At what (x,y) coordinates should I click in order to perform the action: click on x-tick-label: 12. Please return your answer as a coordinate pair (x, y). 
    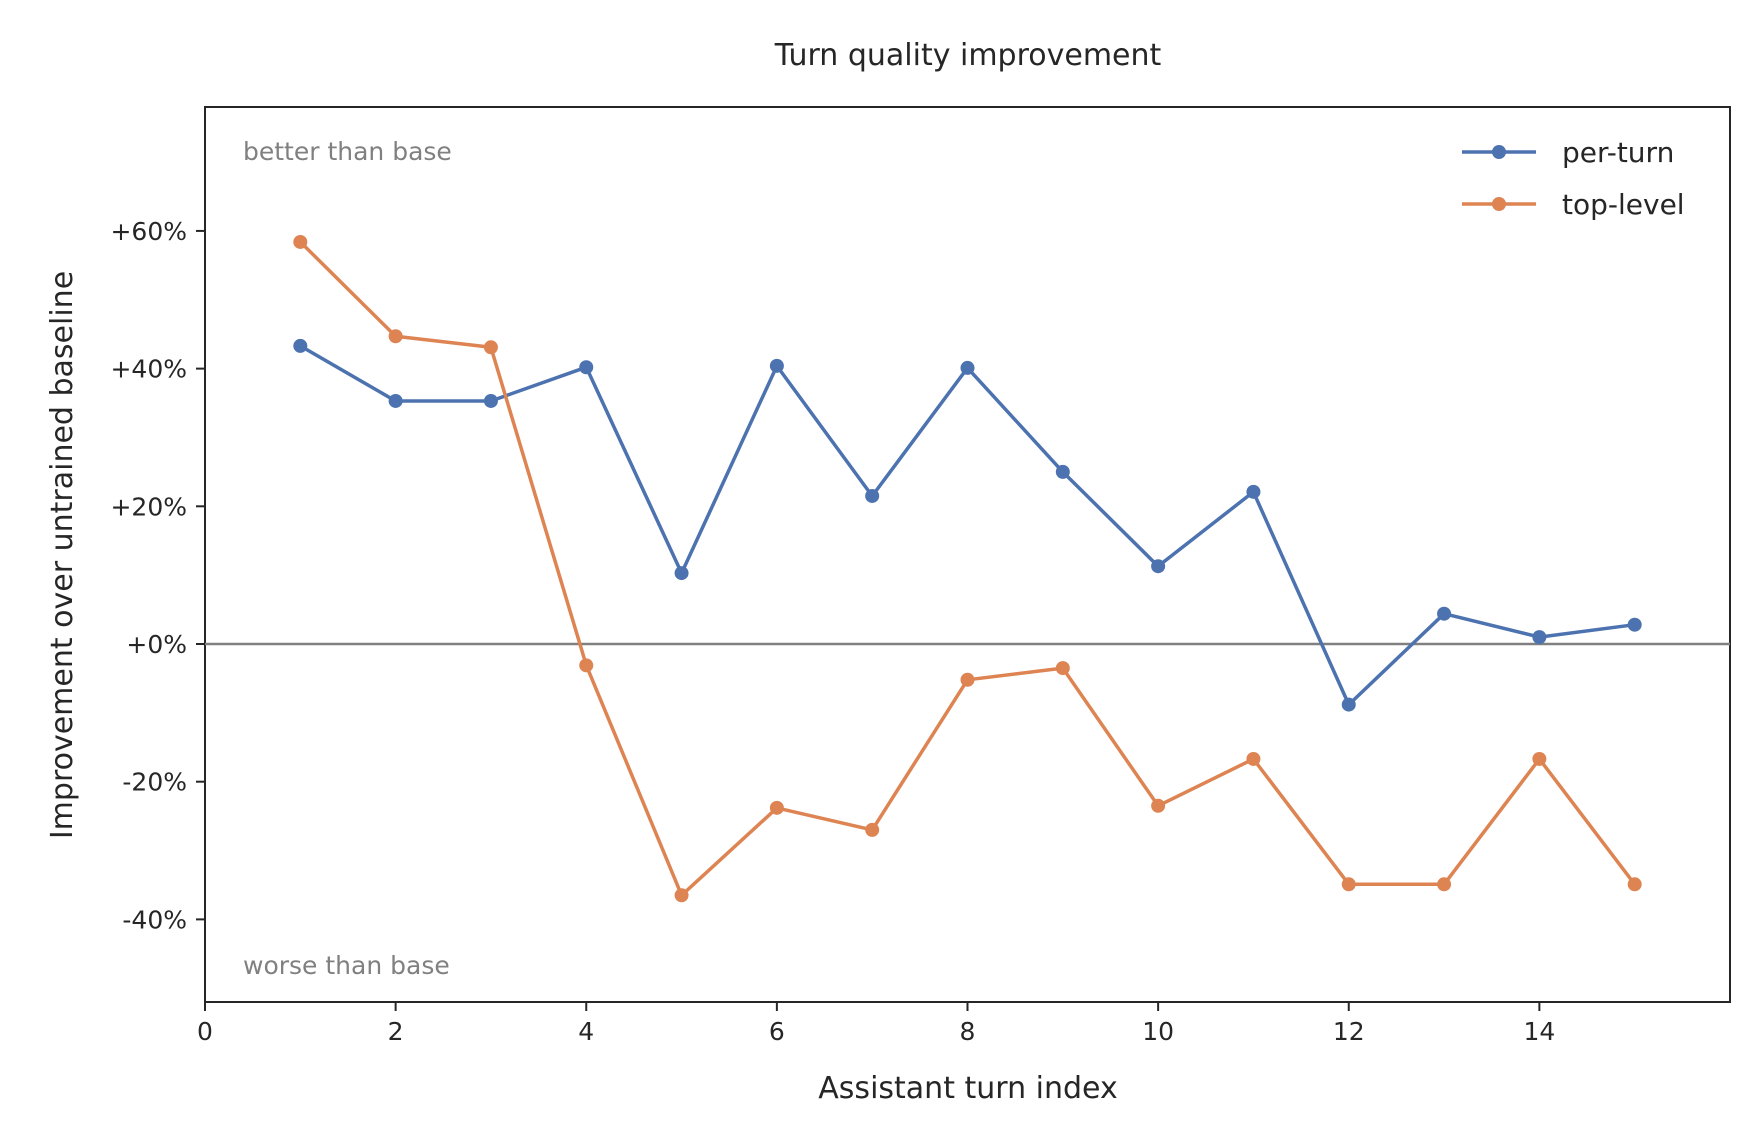
    Looking at the image, I should click on (1349, 1031).